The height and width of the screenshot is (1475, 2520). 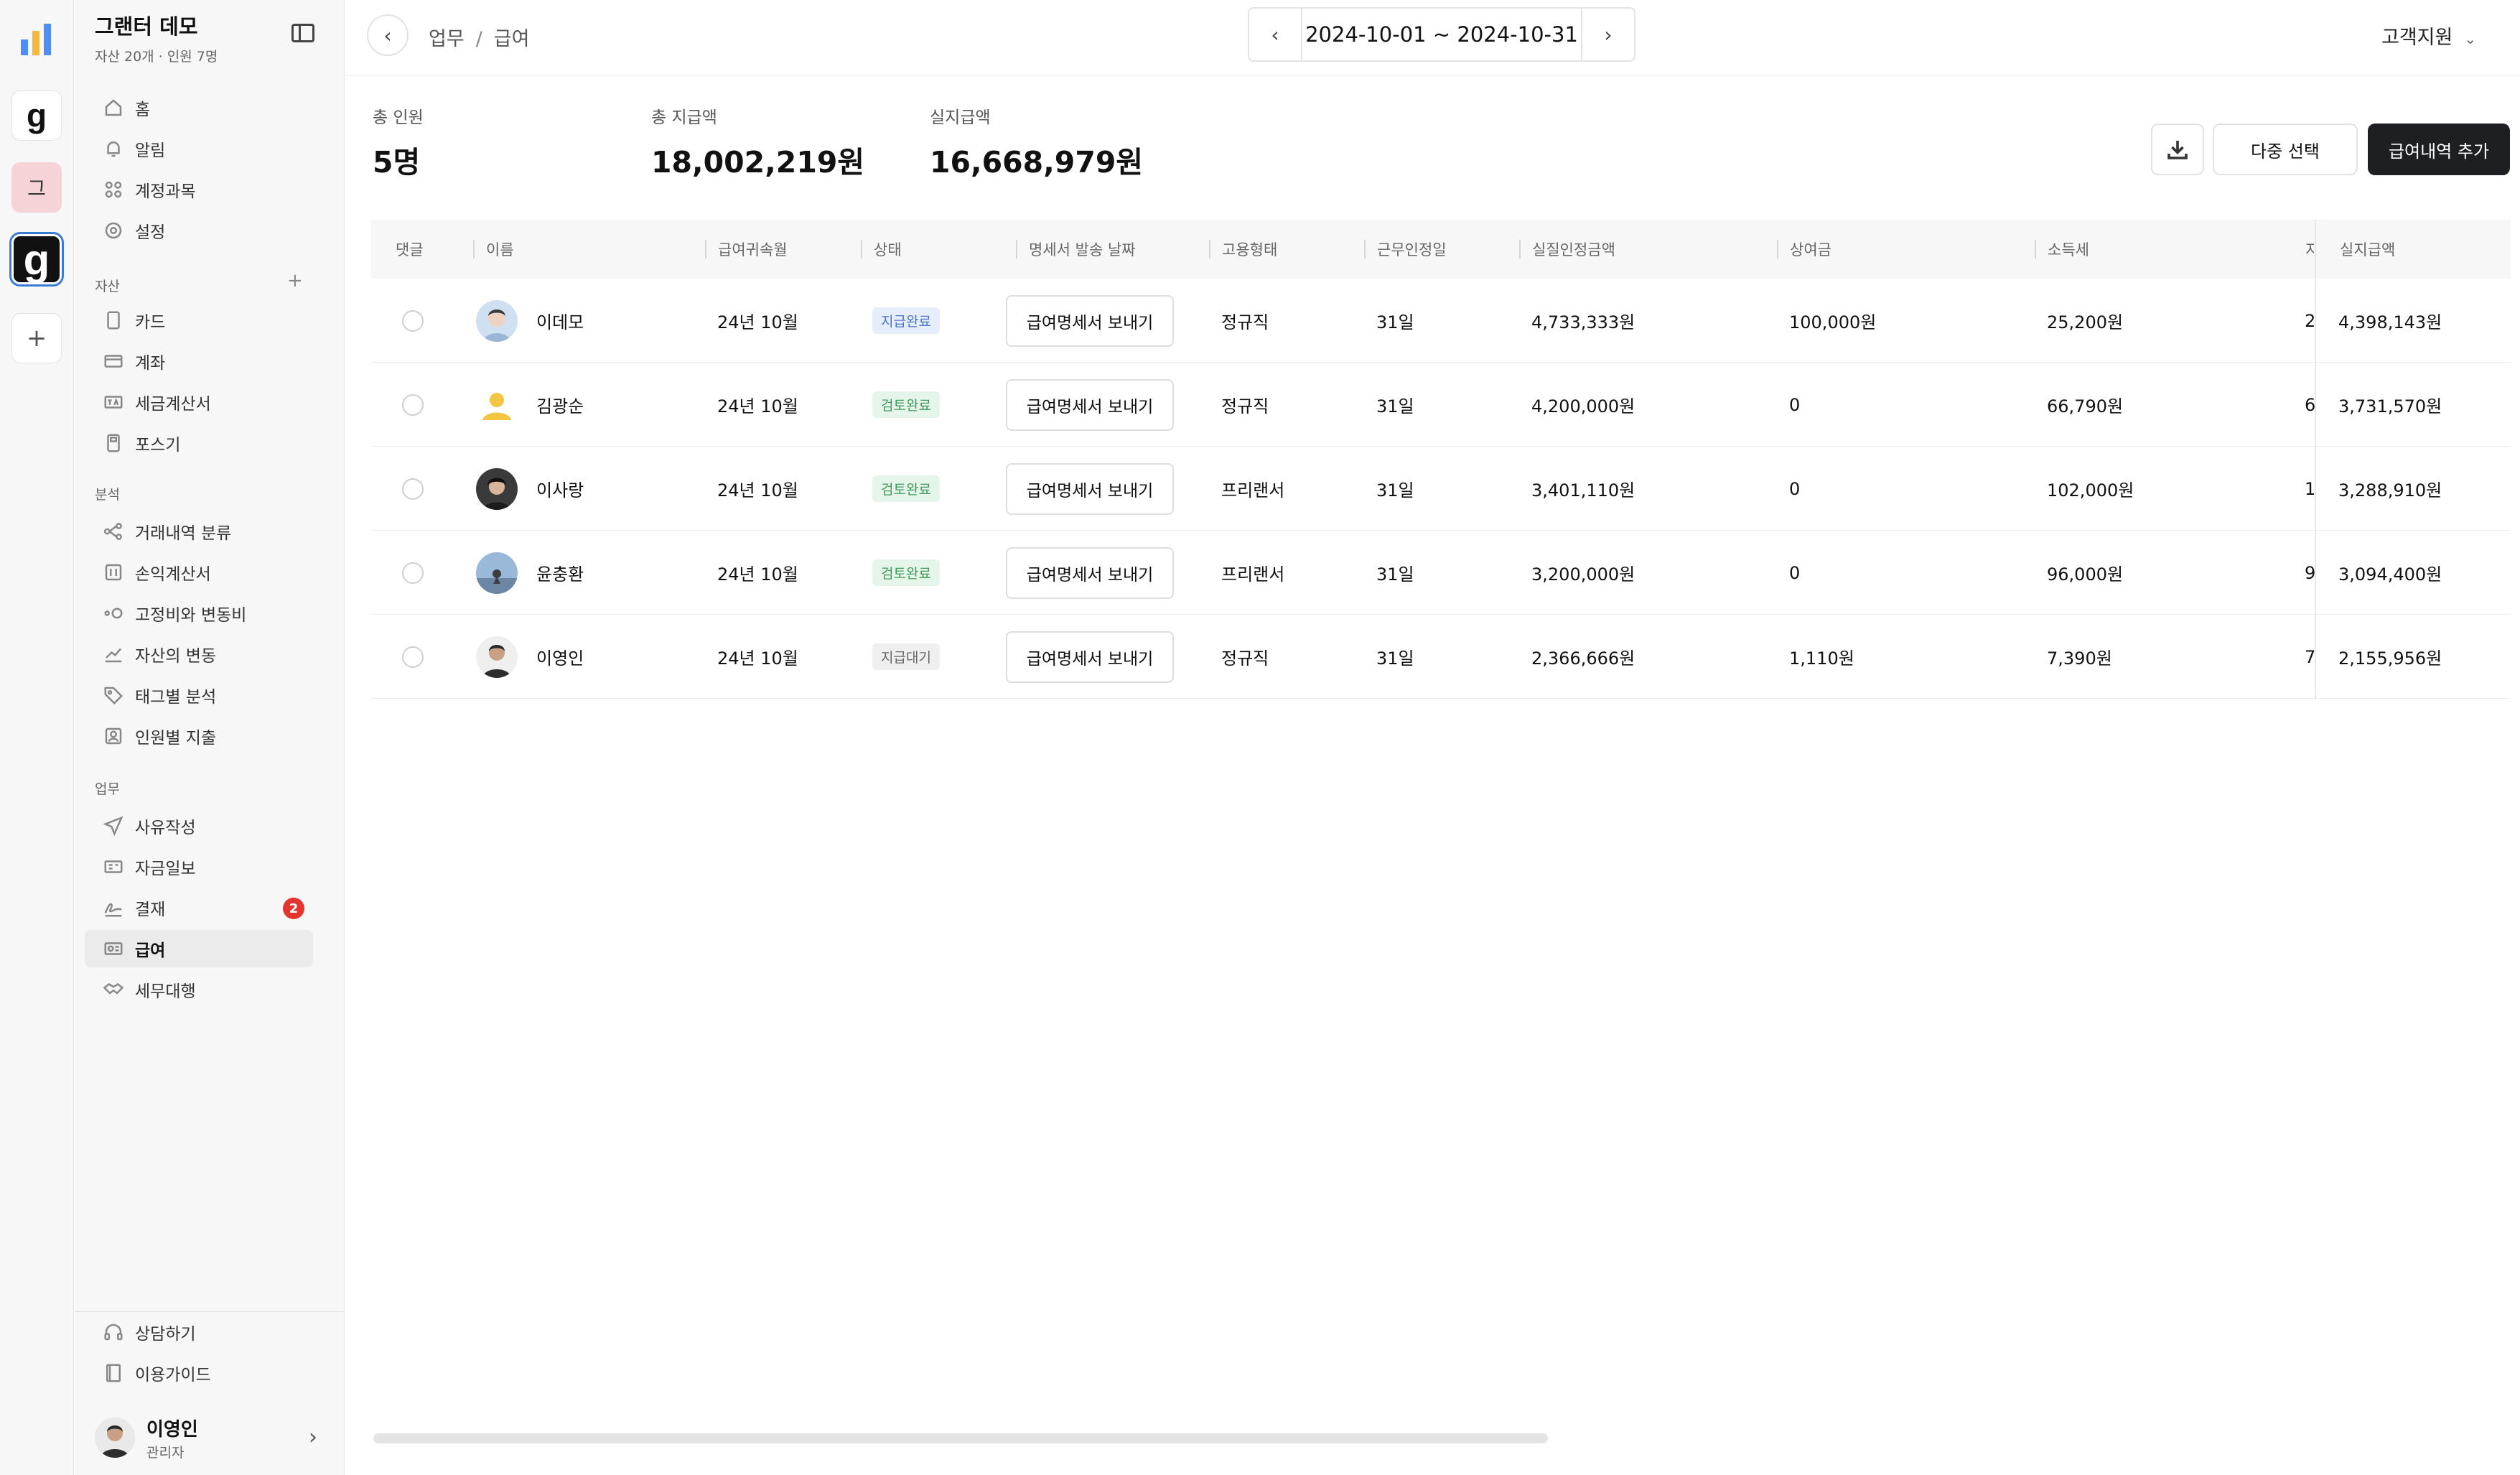 What do you see at coordinates (199, 989) in the screenshot?
I see `sidebar-item-tax-agent: 세무대행` at bounding box center [199, 989].